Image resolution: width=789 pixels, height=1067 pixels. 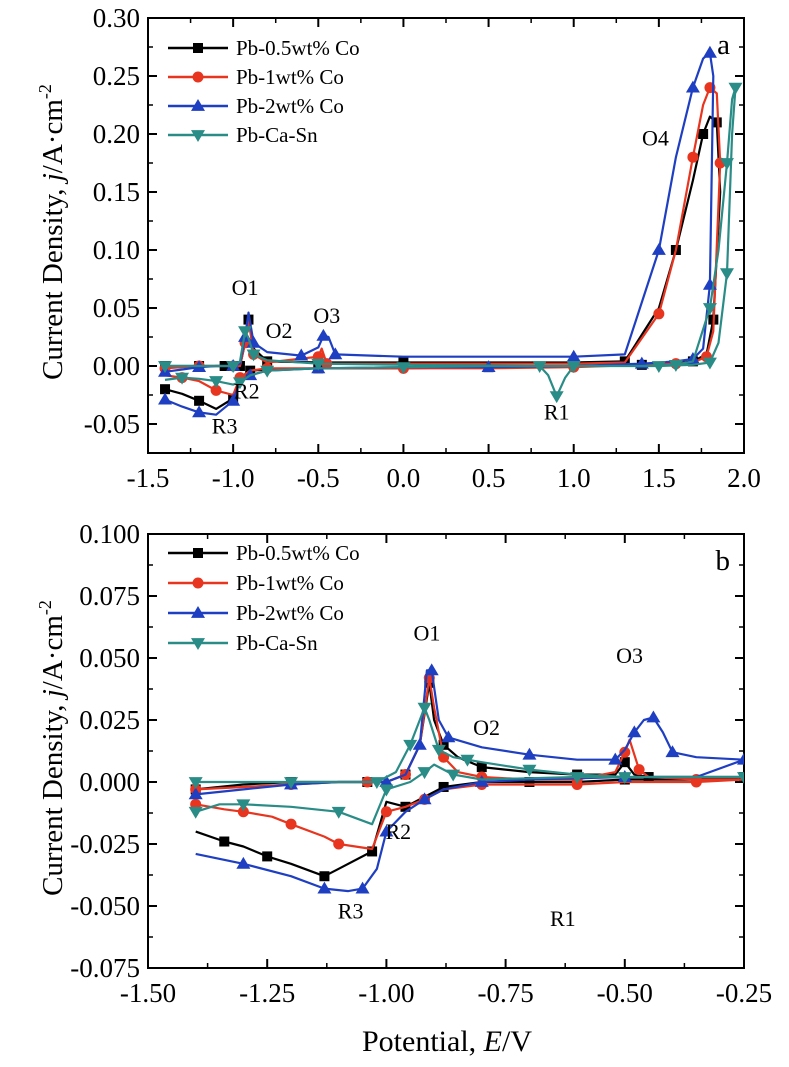 What do you see at coordinates (105, 968) in the screenshot?
I see `y-tick-label: -0.075` at bounding box center [105, 968].